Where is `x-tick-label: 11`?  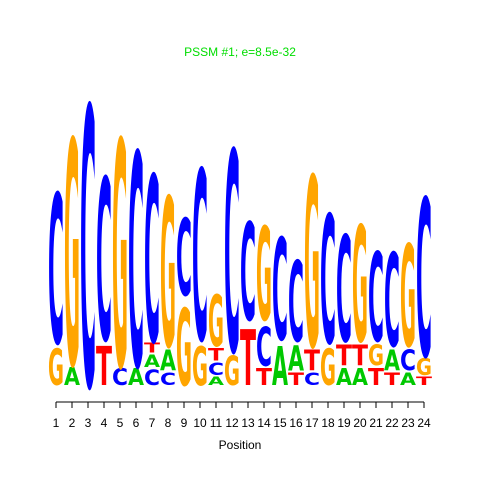 x-tick-label: 11 is located at coordinates (216, 423).